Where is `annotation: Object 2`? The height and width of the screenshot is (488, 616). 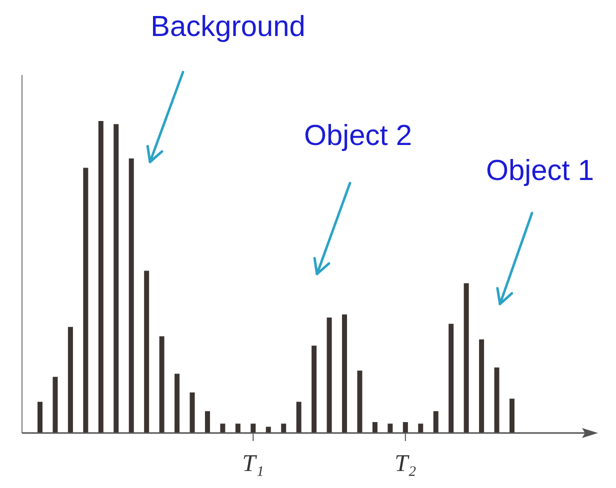 annotation: Object 2 is located at coordinates (358, 136).